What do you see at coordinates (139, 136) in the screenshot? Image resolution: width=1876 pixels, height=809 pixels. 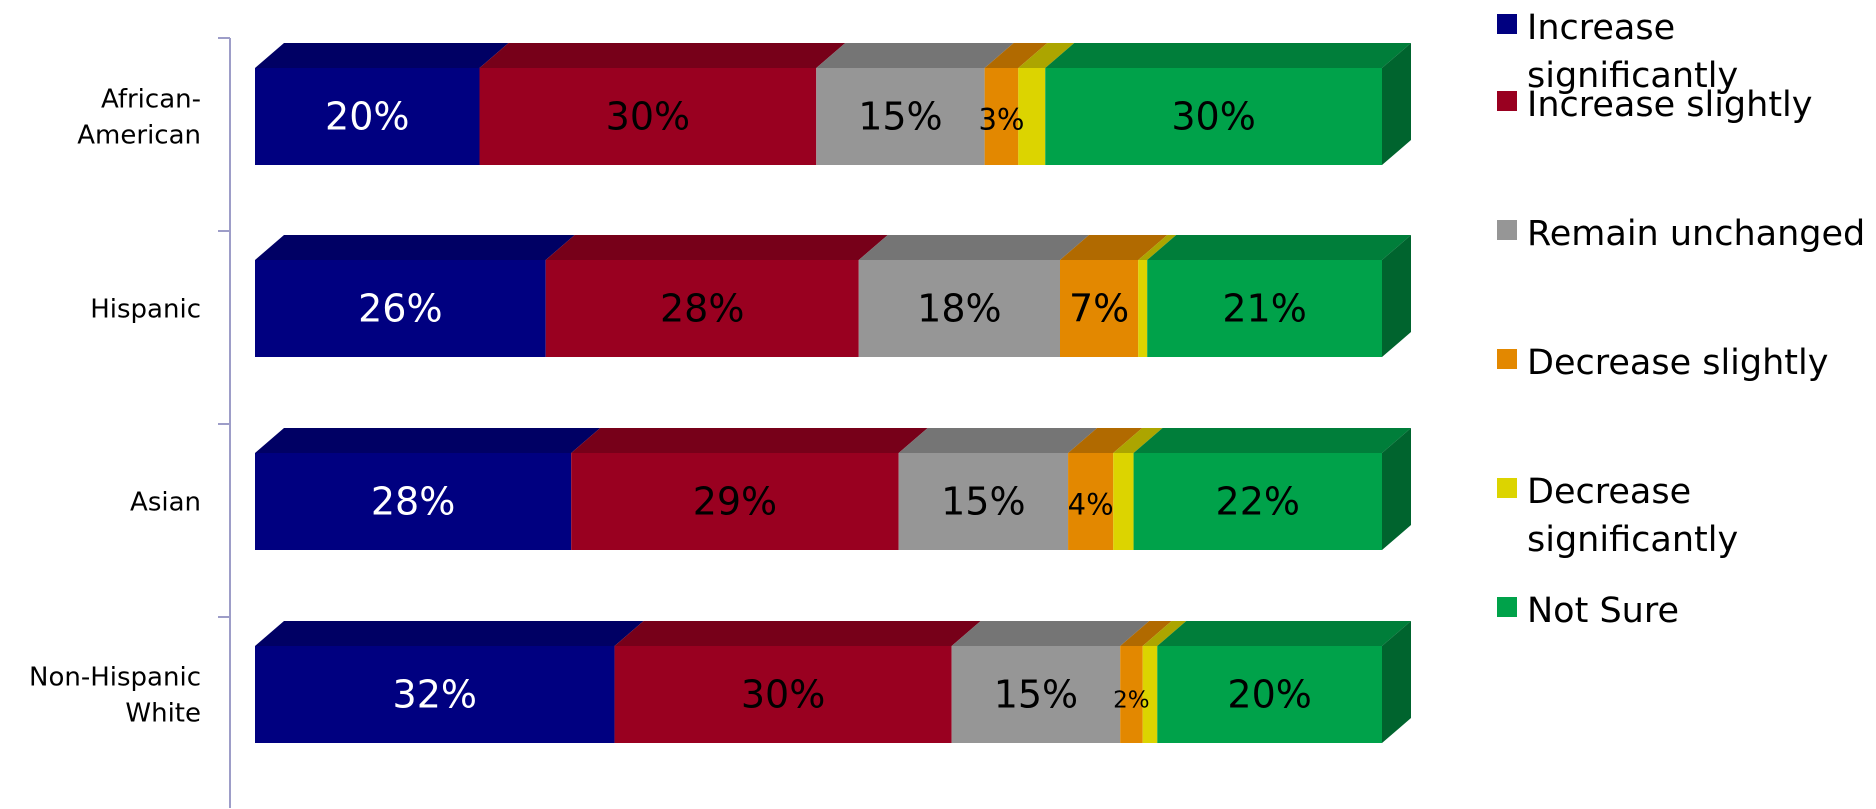 I see `category-label: American` at bounding box center [139, 136].